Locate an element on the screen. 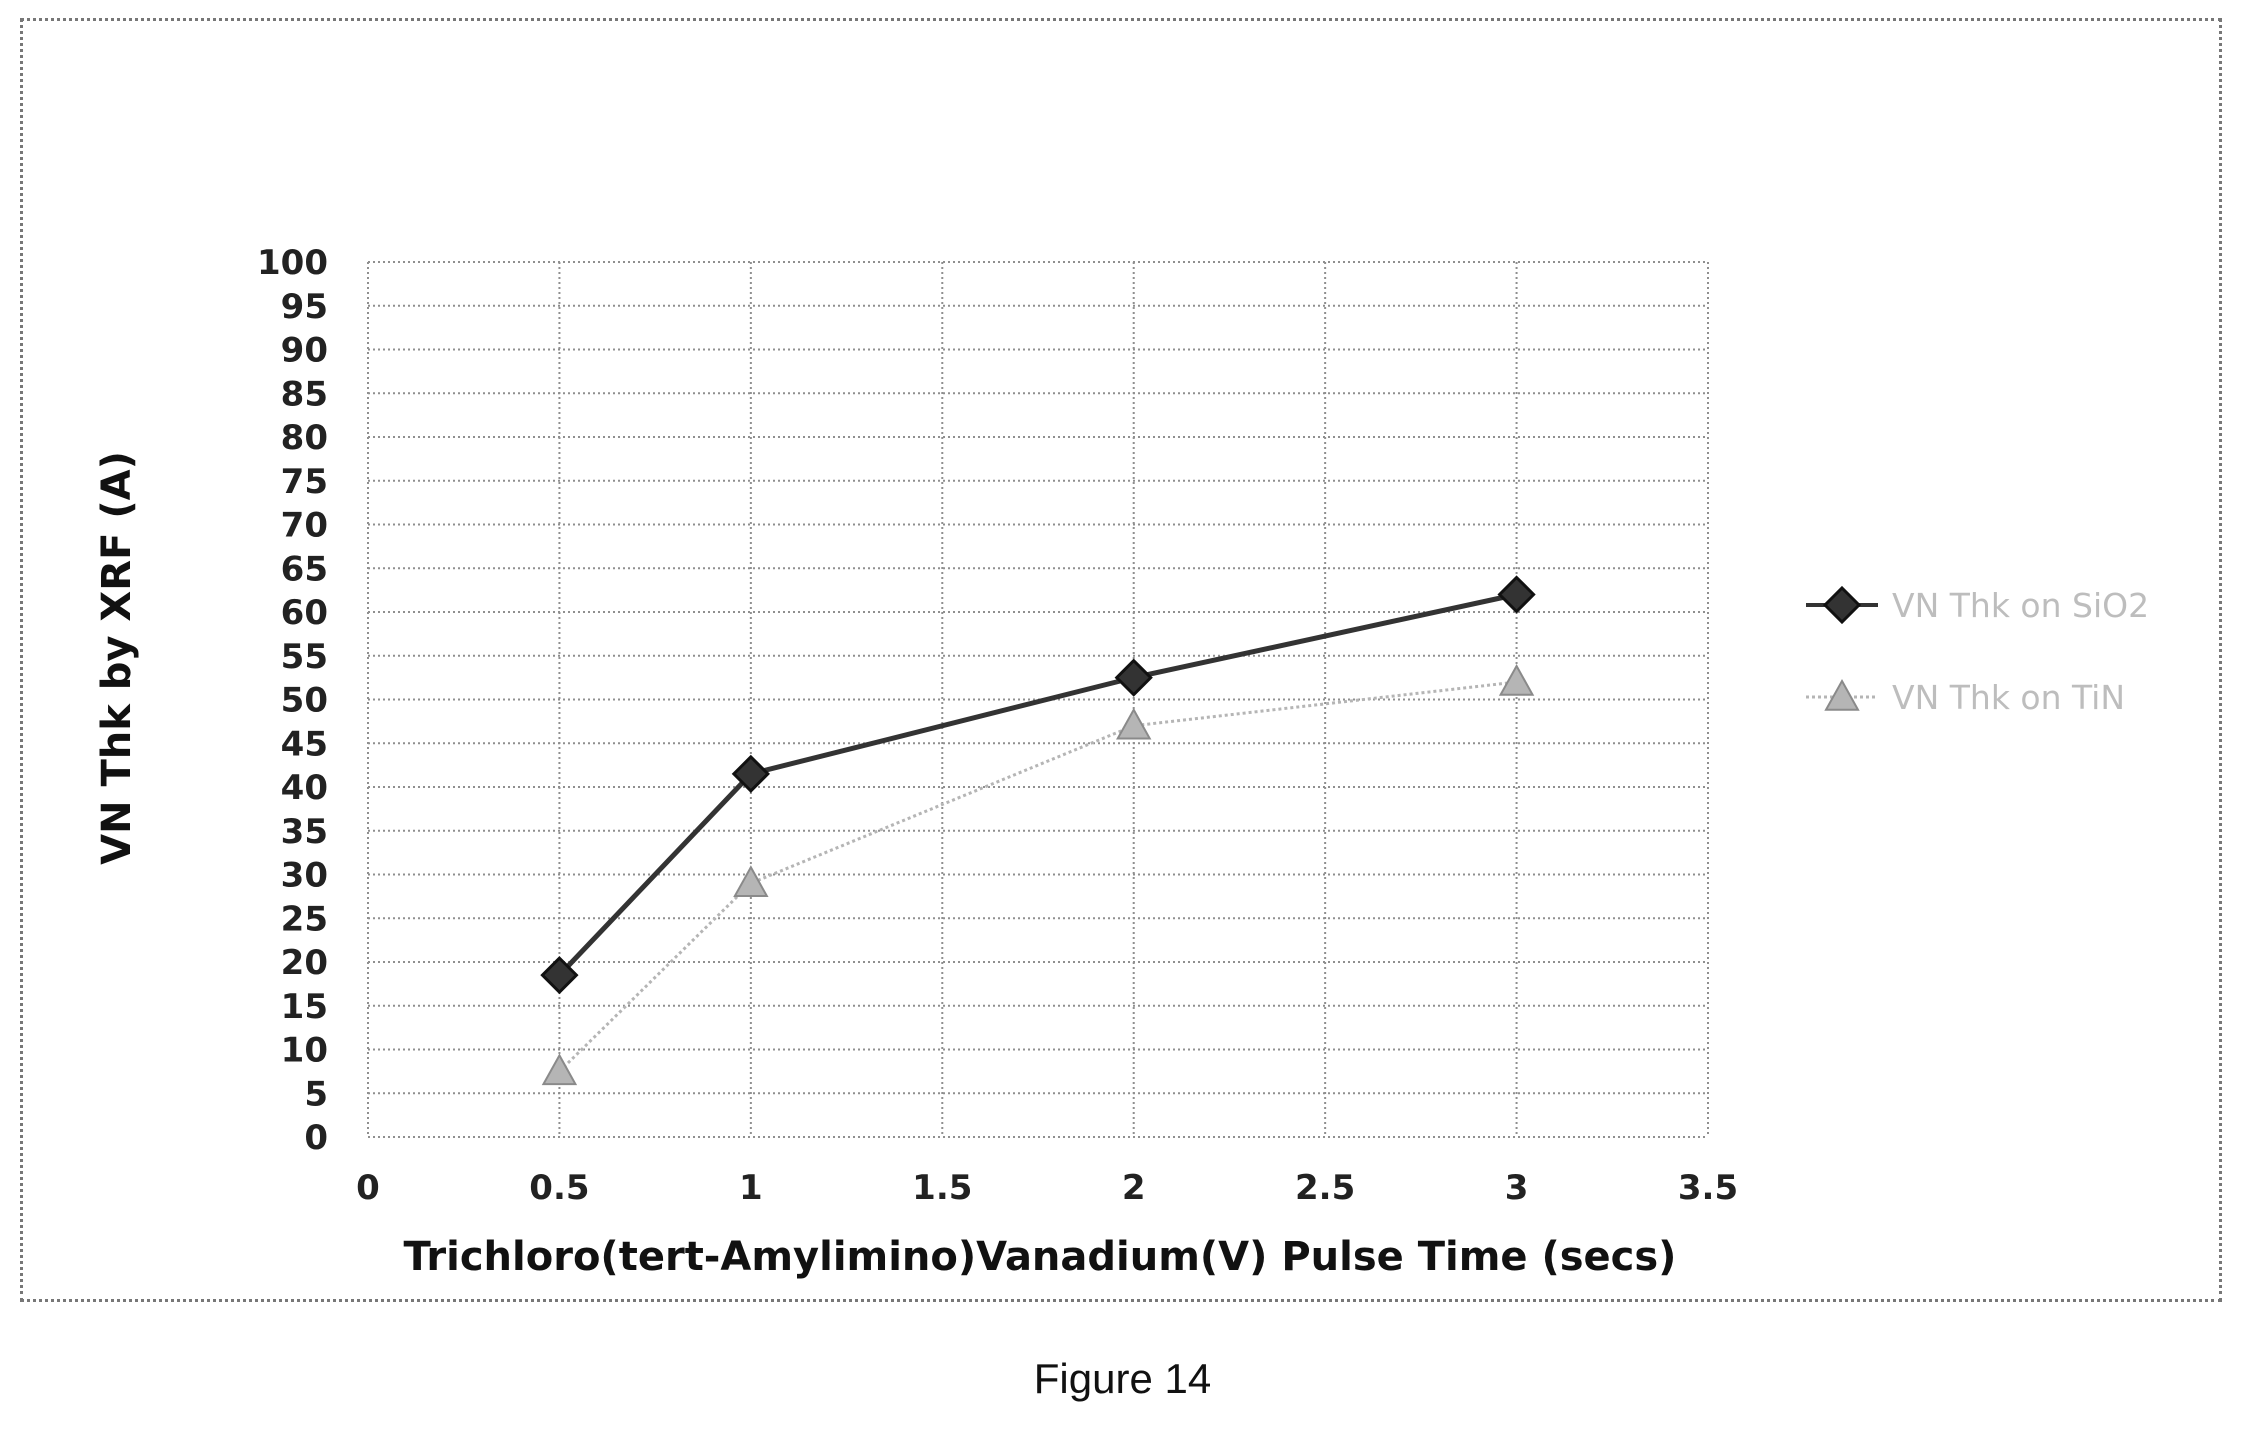 The width and height of the screenshot is (2245, 1432). series-line-tin is located at coordinates (1037, 876).